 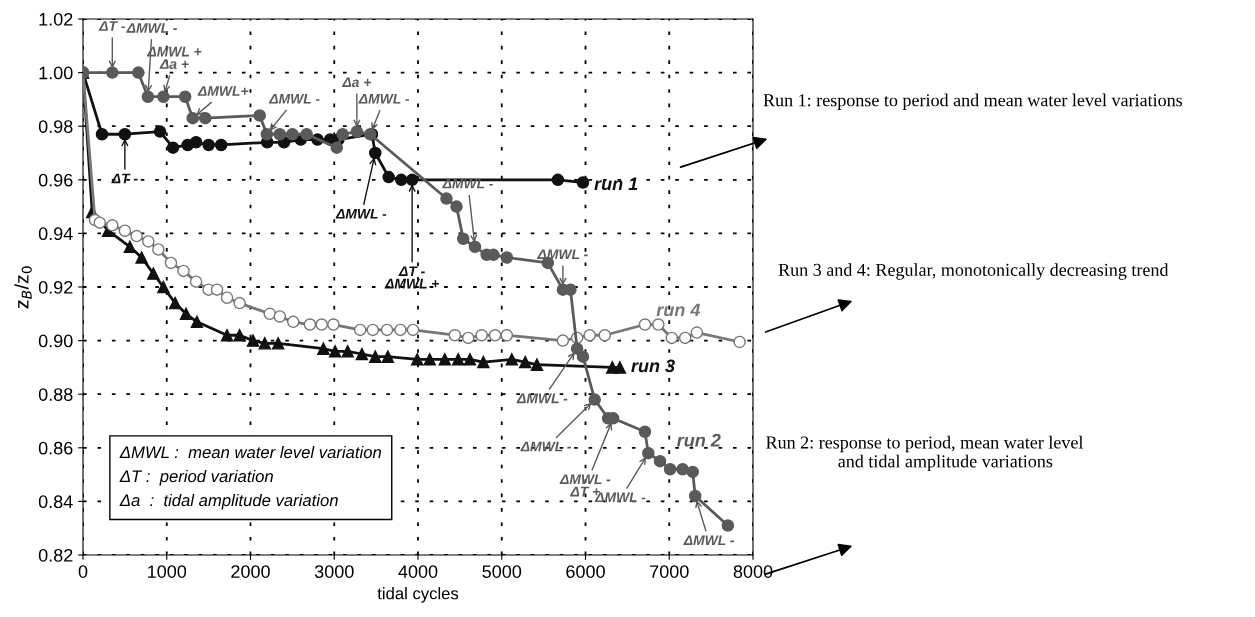 I want to click on x-tick-label: 1000, so click(x=167, y=571).